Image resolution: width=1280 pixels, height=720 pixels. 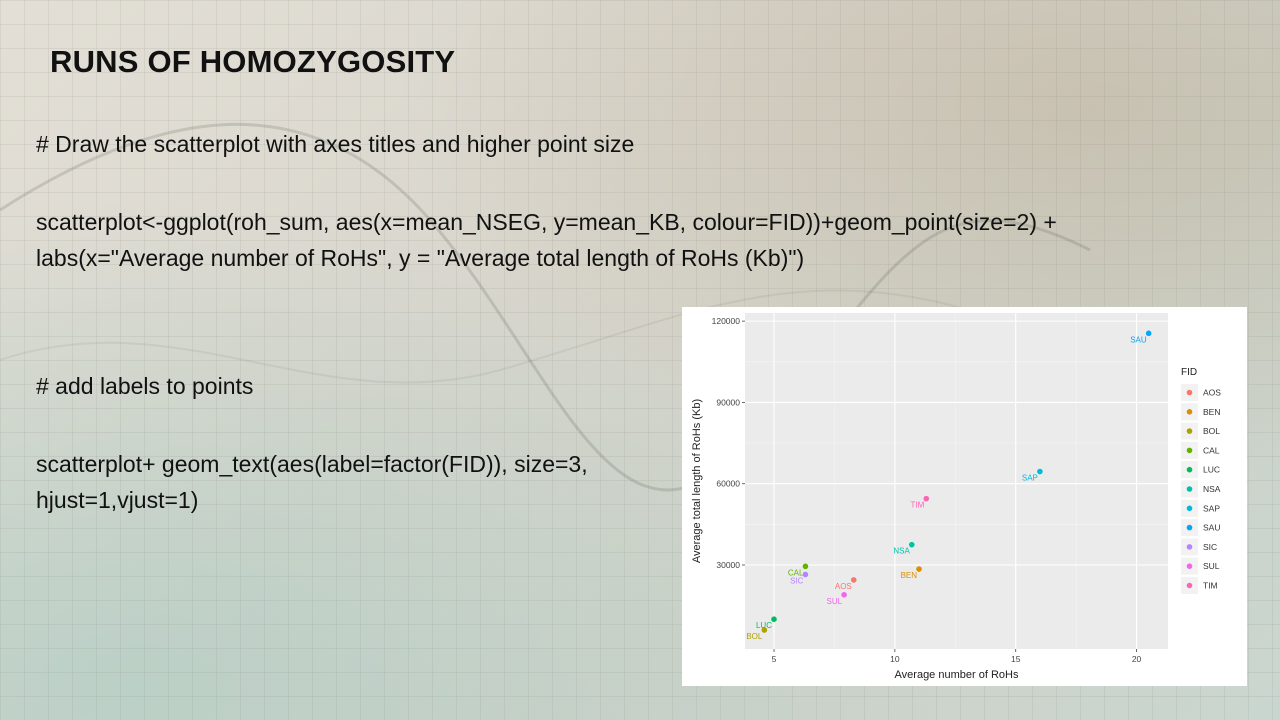 What do you see at coordinates (754, 636) in the screenshot?
I see `point-label-bol: BOL` at bounding box center [754, 636].